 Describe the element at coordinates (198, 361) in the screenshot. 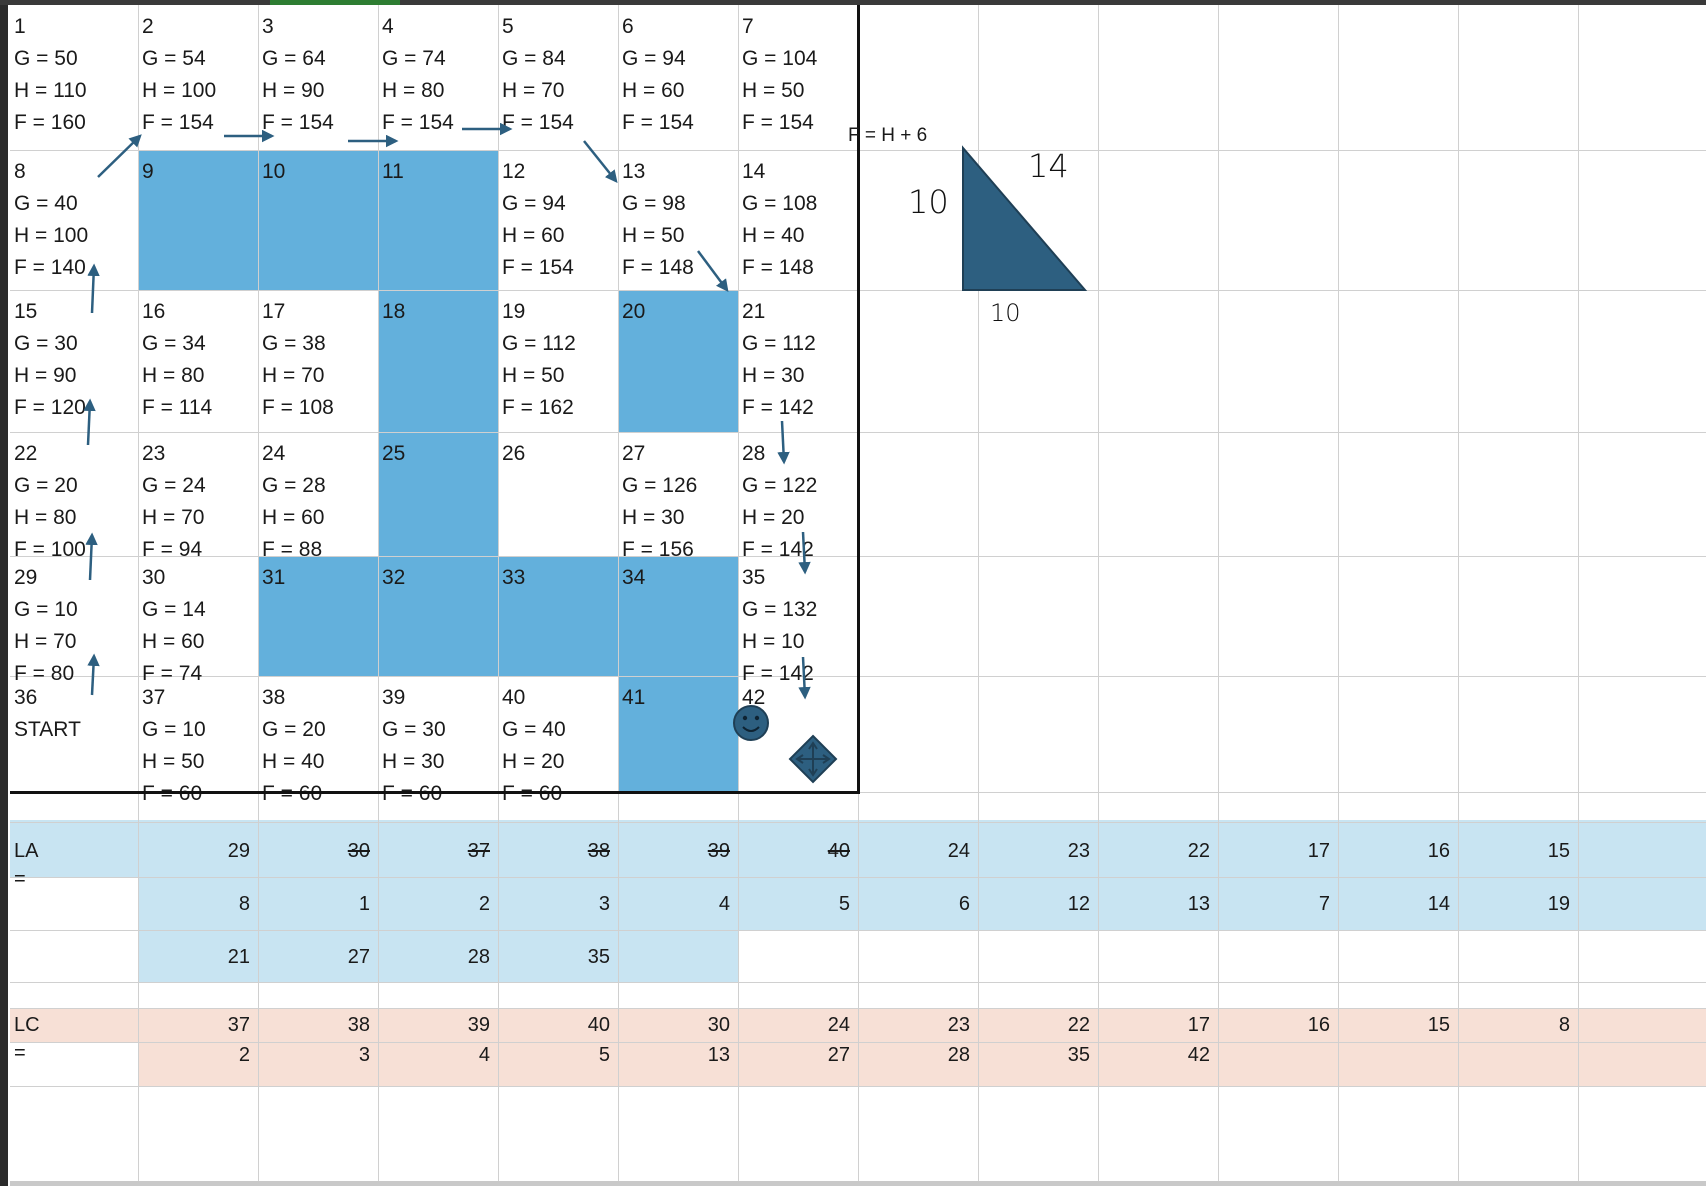

I see `maze-cell: 16 G = 34 H = 80 F = 114` at that location.